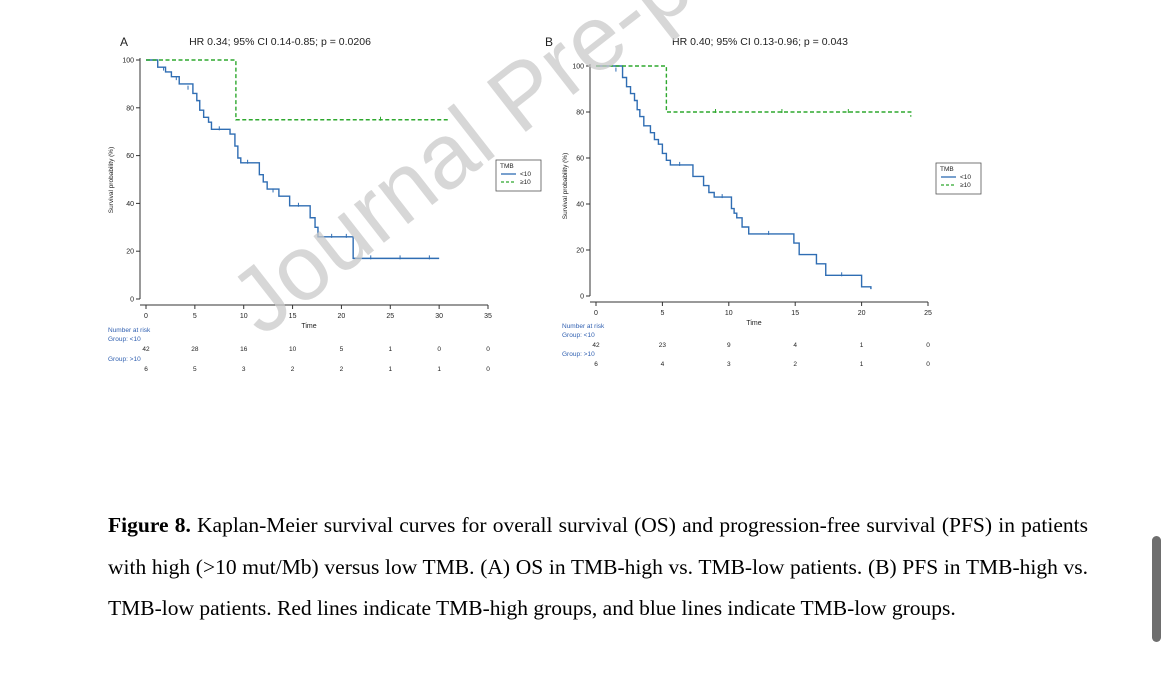  Describe the element at coordinates (663, 345) in the screenshot. I see `risk-count: 23` at that location.